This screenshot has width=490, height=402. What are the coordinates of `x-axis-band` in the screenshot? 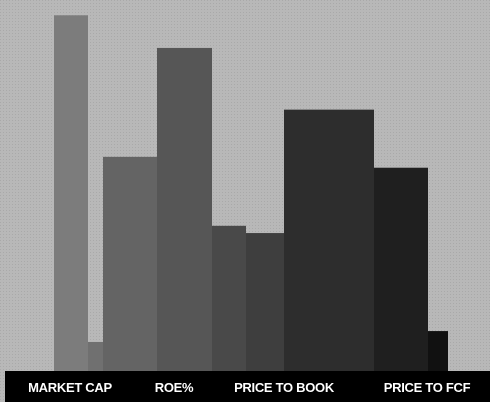 It's located at (247, 386).